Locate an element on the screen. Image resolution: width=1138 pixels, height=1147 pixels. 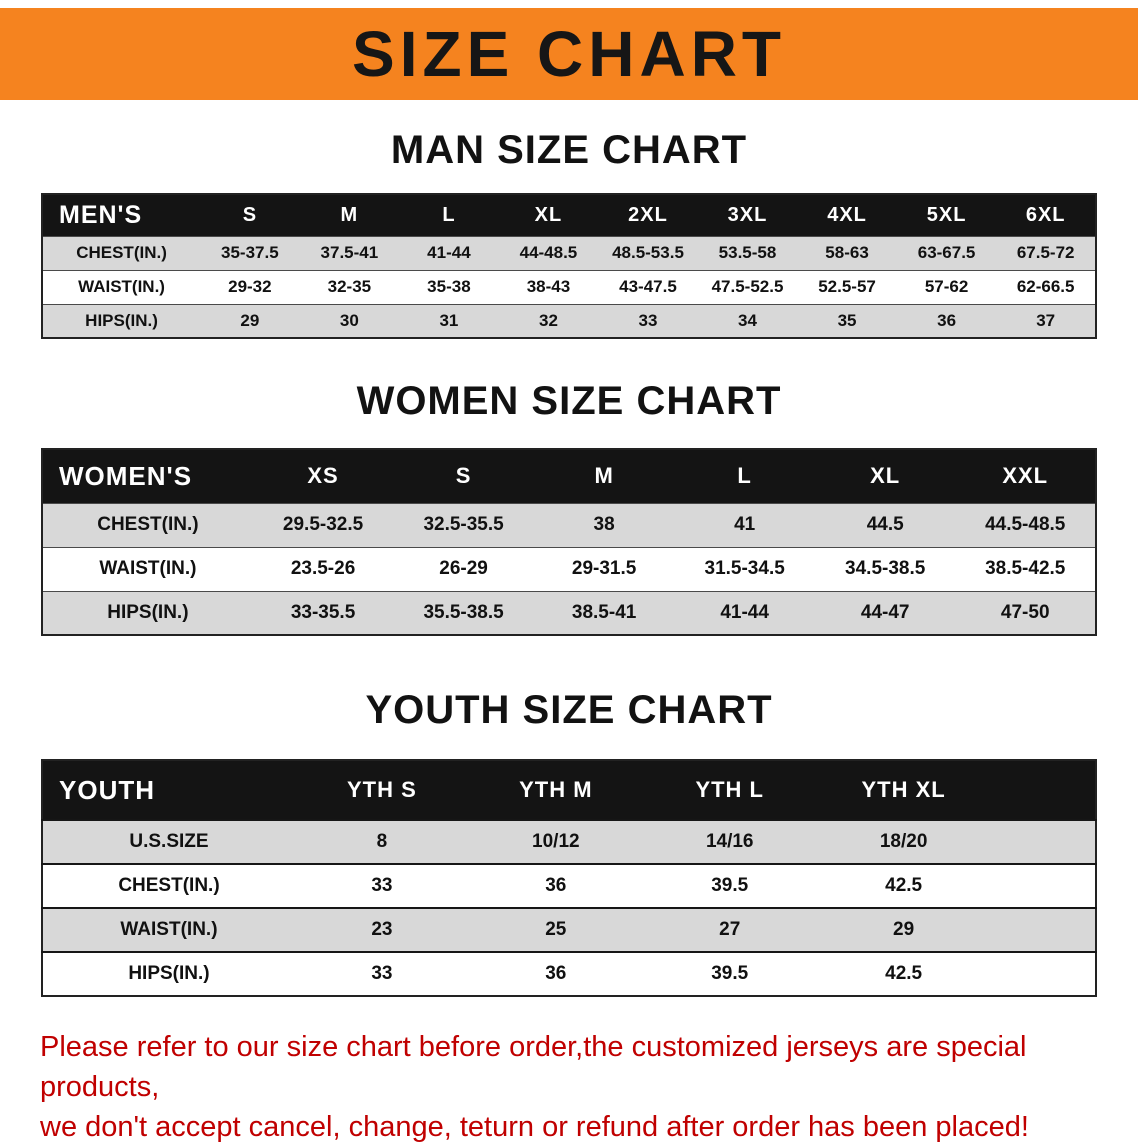
page-title: SIZE CHART is located at coordinates (569, 54).